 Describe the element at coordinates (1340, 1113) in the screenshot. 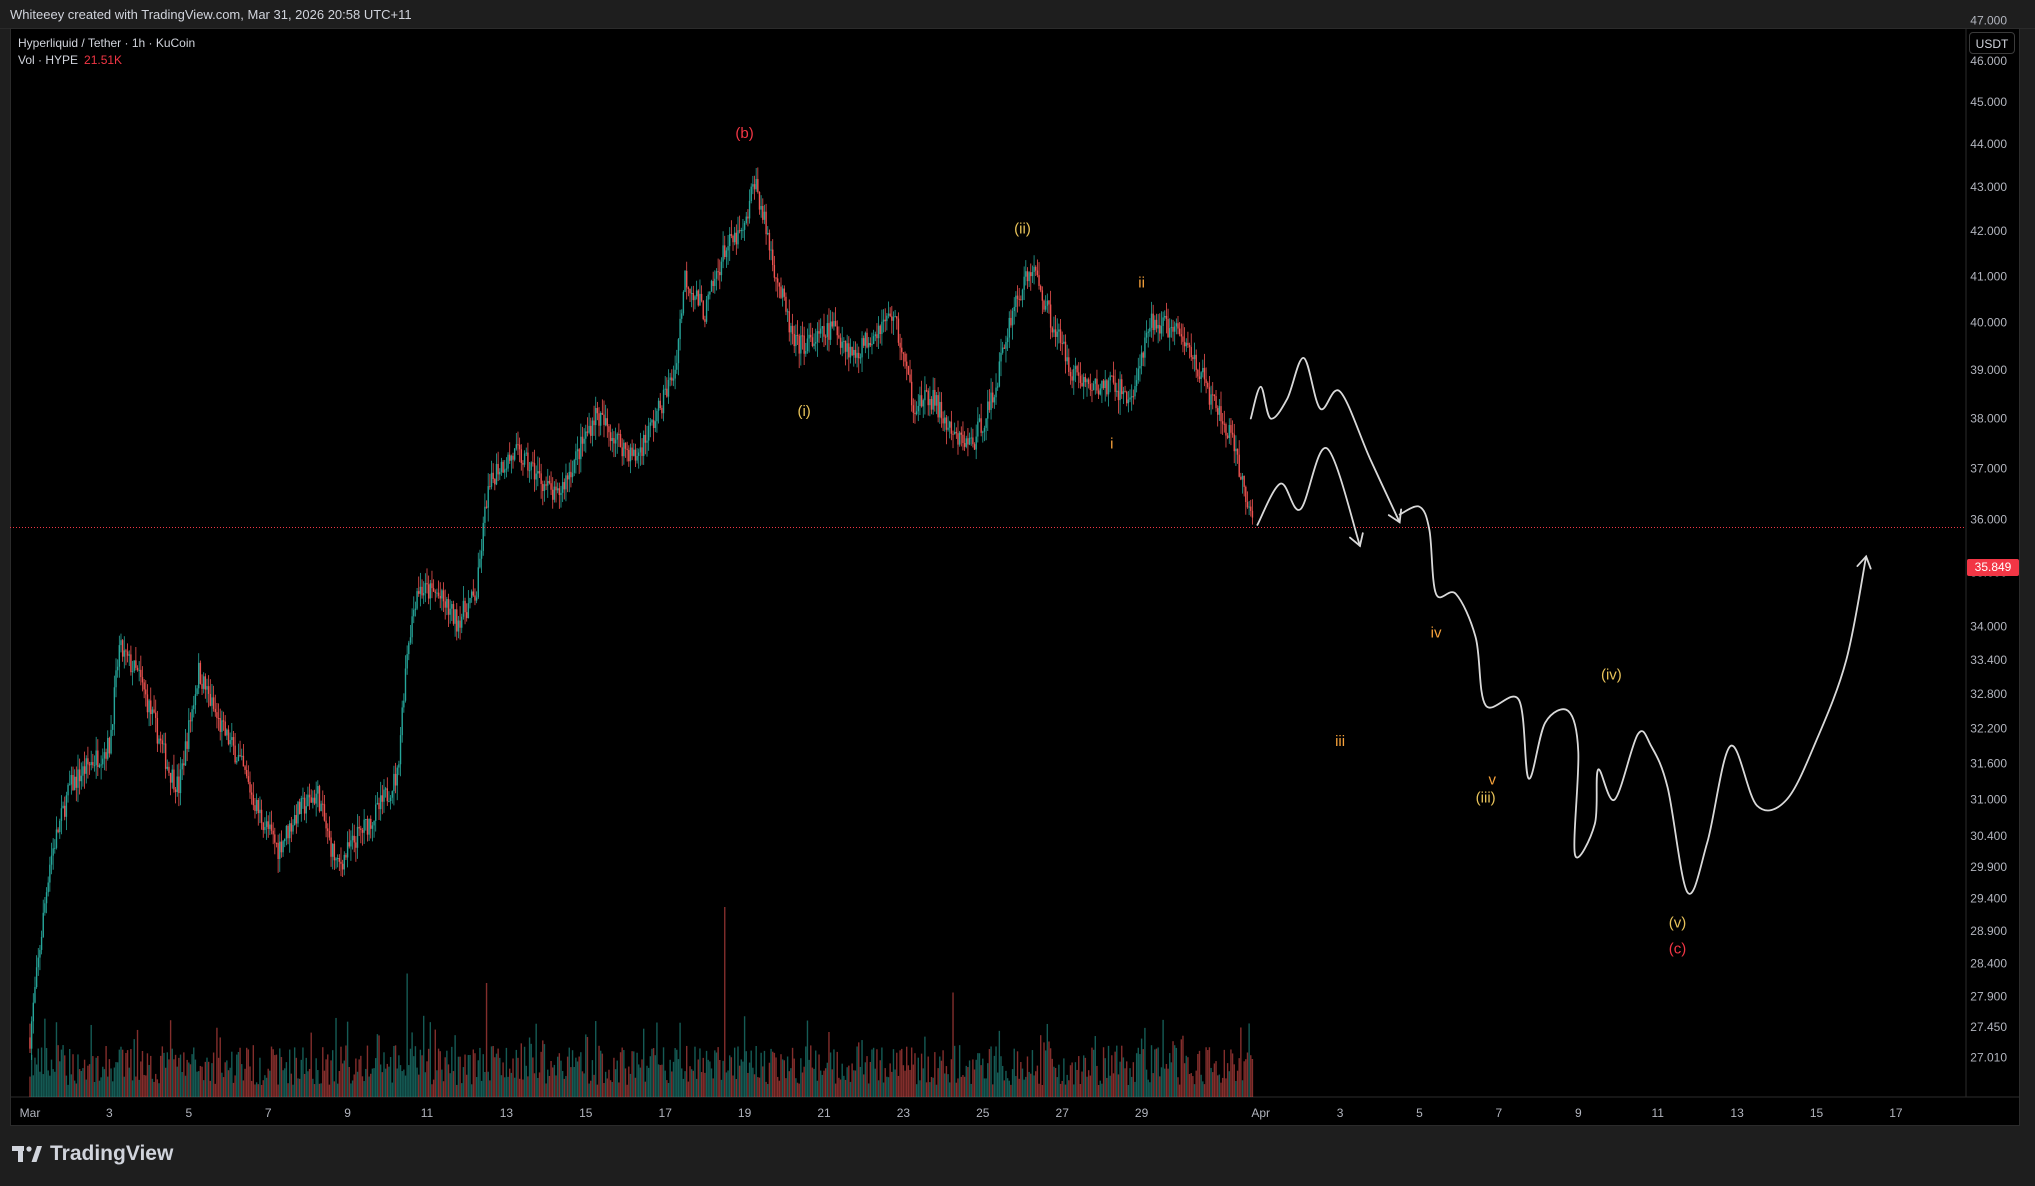

I see `x-tick-label: 3` at that location.